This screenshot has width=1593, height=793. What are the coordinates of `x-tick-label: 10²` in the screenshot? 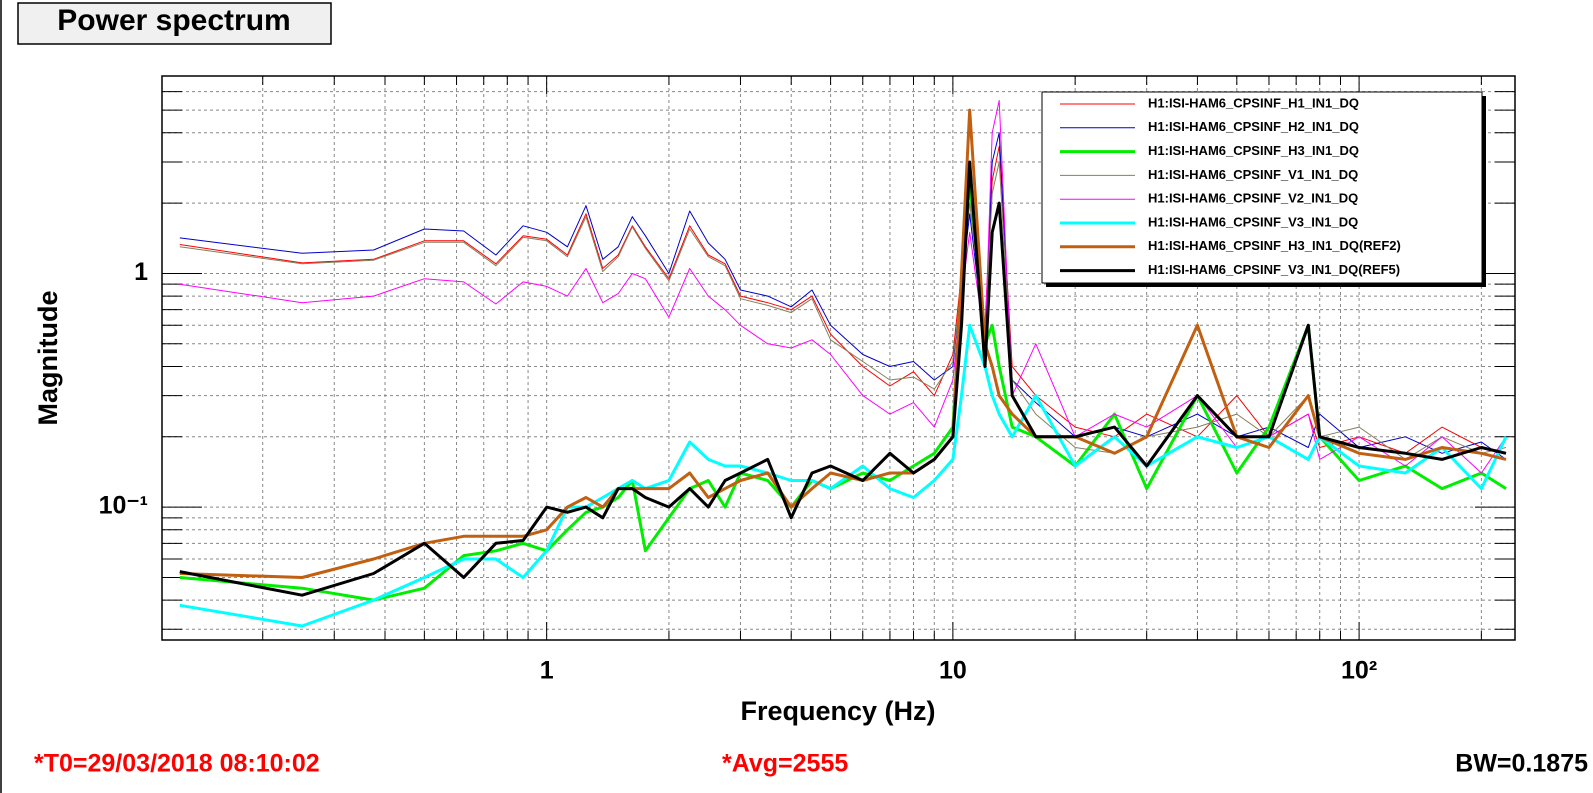 It's located at (1359, 671).